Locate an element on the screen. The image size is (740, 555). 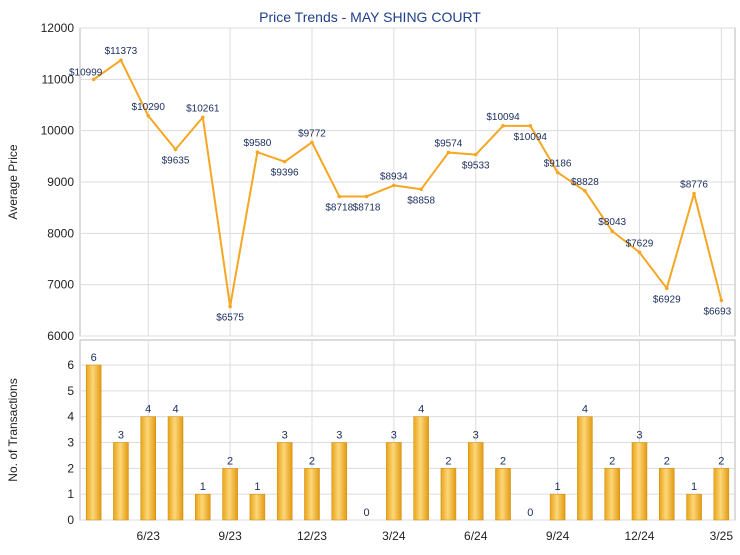
price-data-label: $8828 is located at coordinates (585, 182).